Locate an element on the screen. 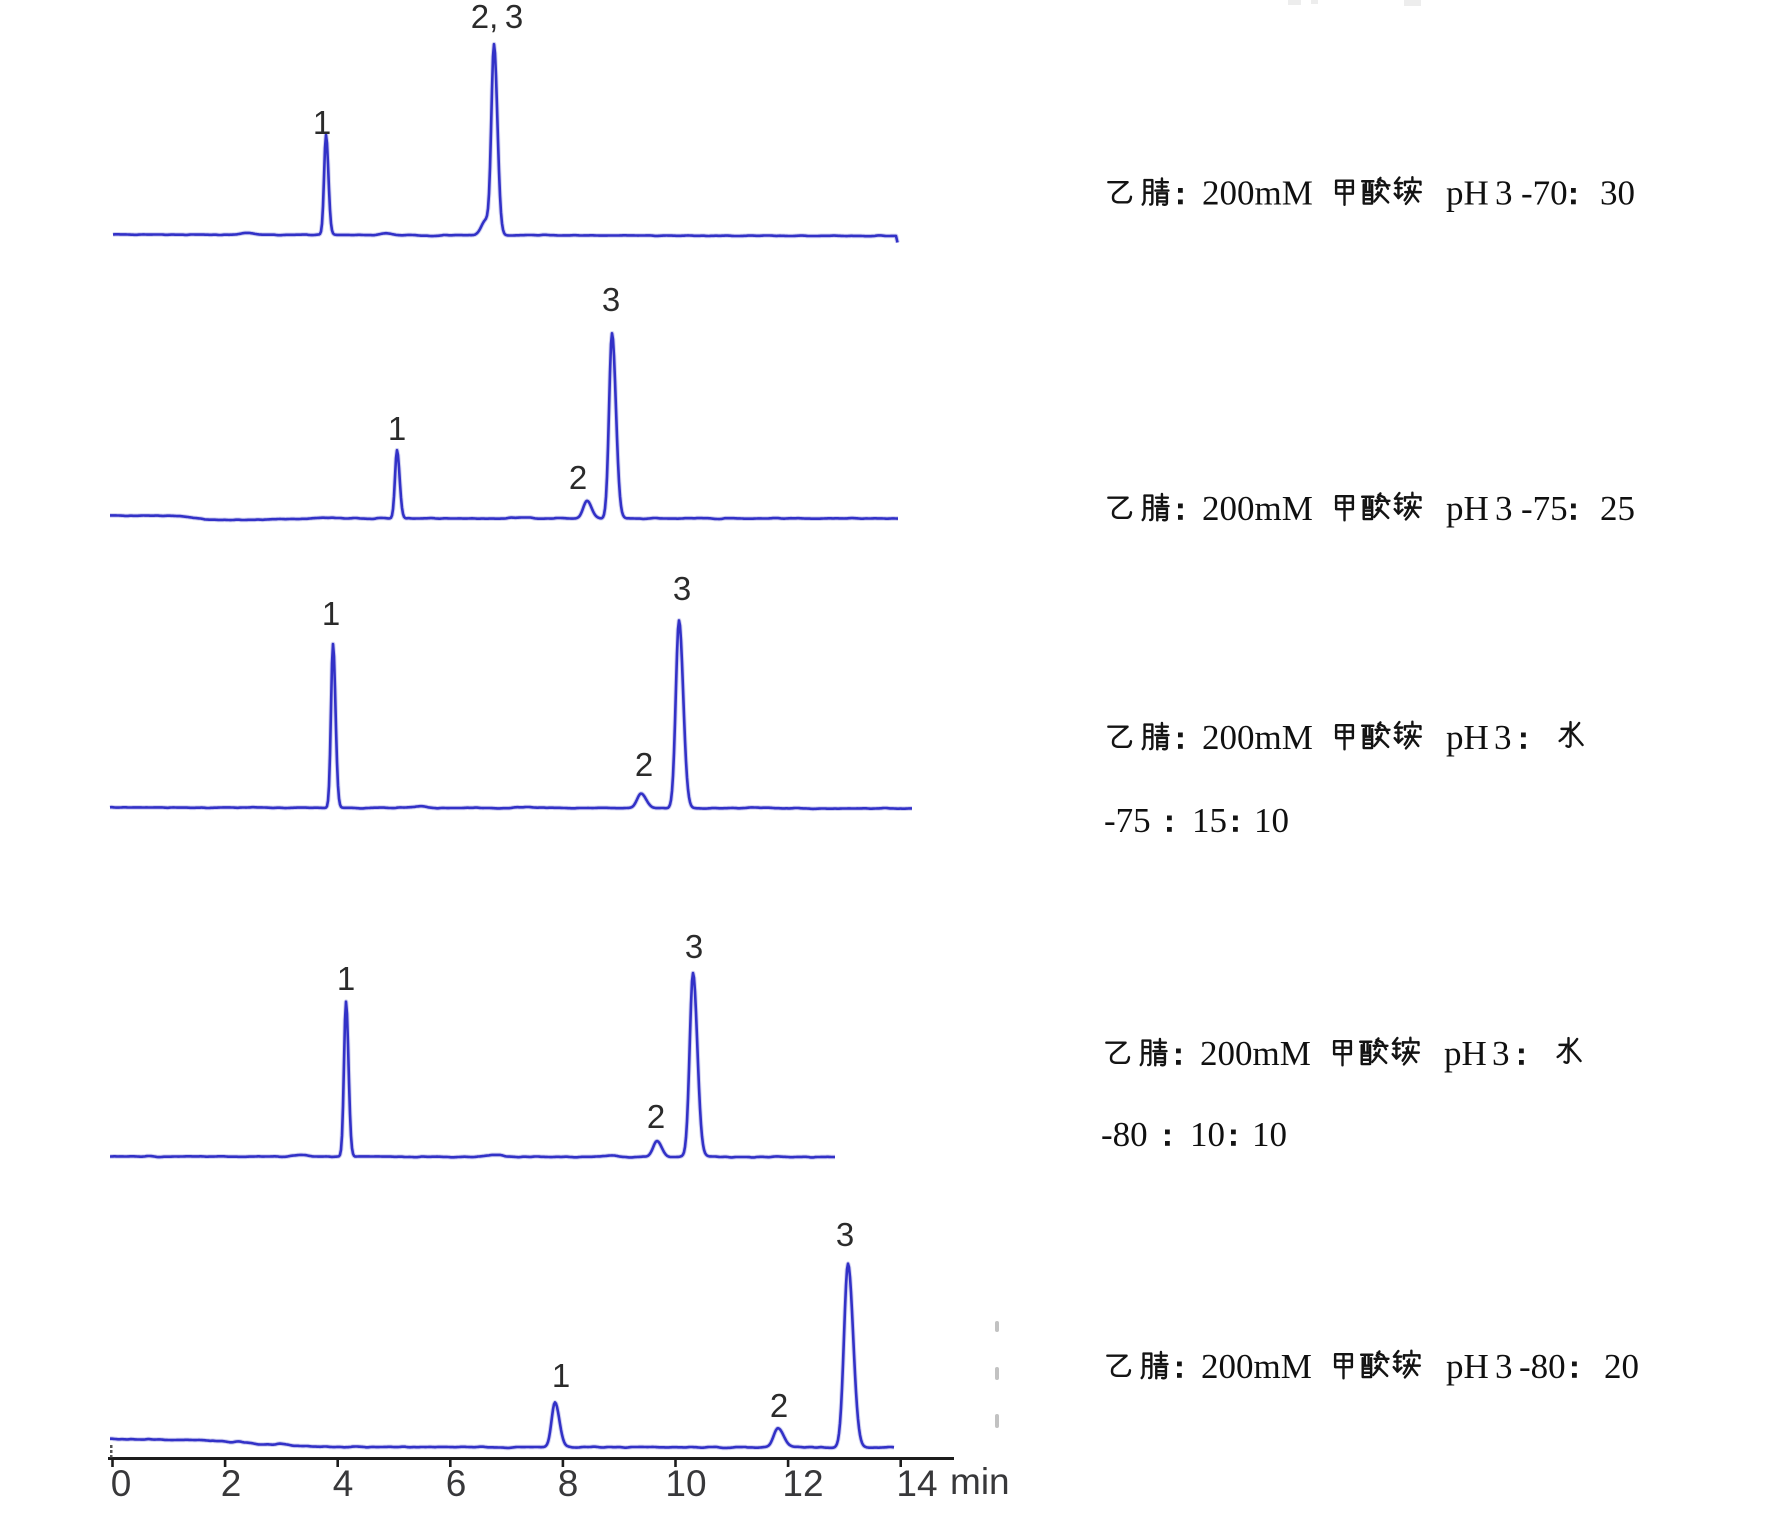 This screenshot has width=1769, height=1517. svg-text: 2, 3 is located at coordinates (497, 17).